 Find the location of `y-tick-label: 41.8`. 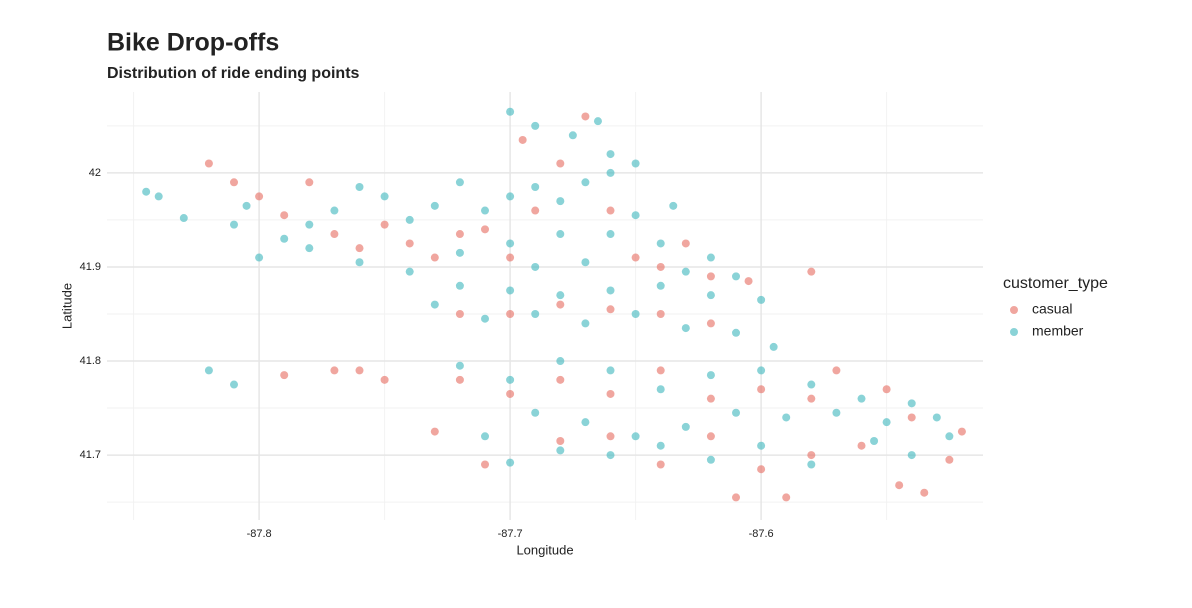

y-tick-label: 41.8 is located at coordinates (90, 361).